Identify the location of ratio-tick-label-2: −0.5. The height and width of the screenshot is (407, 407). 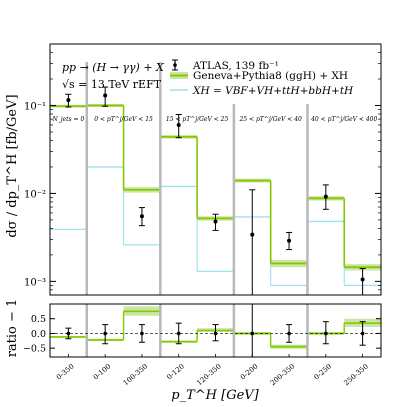
(34, 349).